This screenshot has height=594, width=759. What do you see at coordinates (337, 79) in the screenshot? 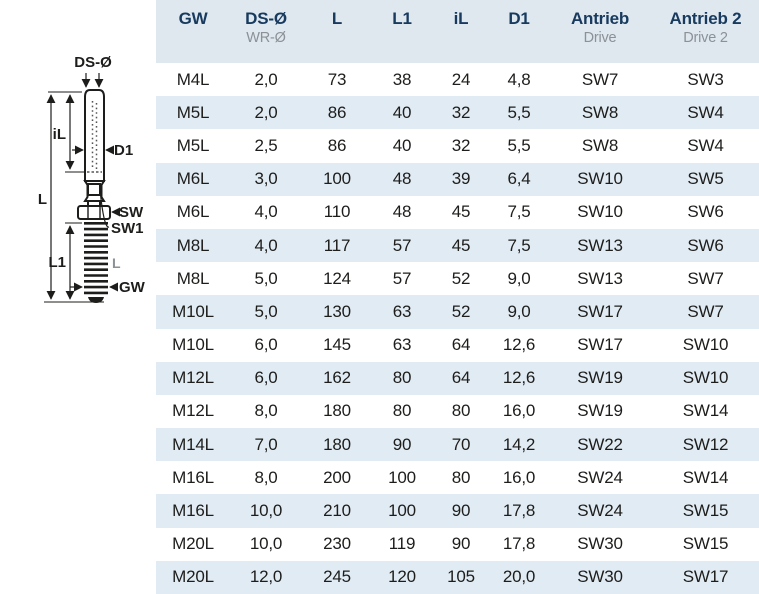
I see `cell: 73` at bounding box center [337, 79].